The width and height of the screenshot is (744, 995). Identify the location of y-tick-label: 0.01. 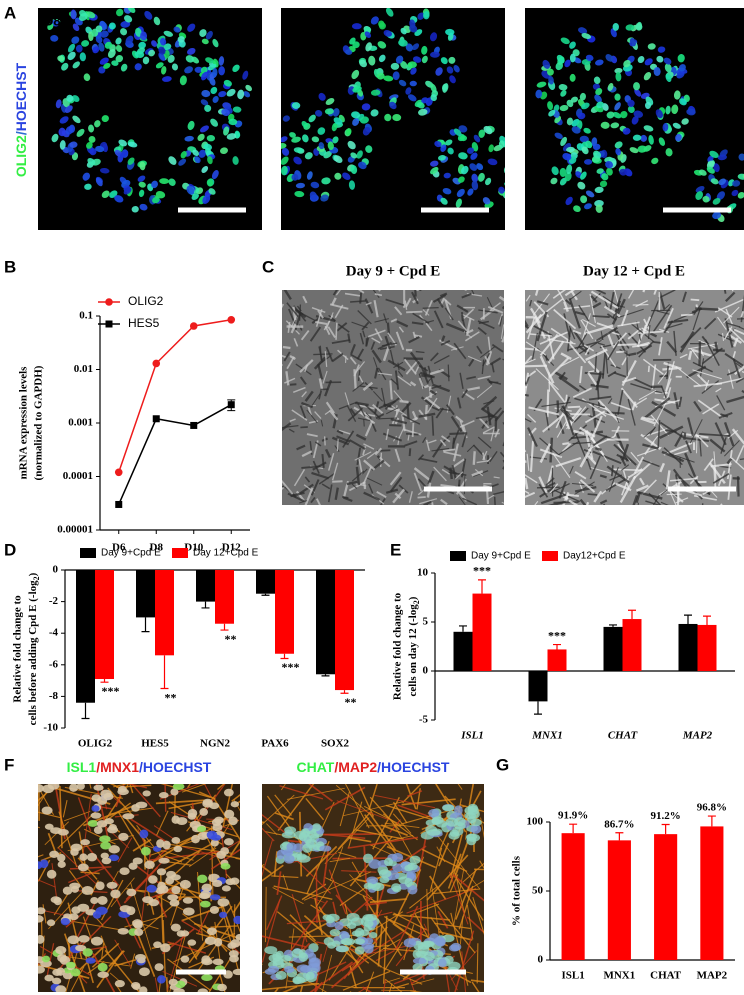
(83, 369).